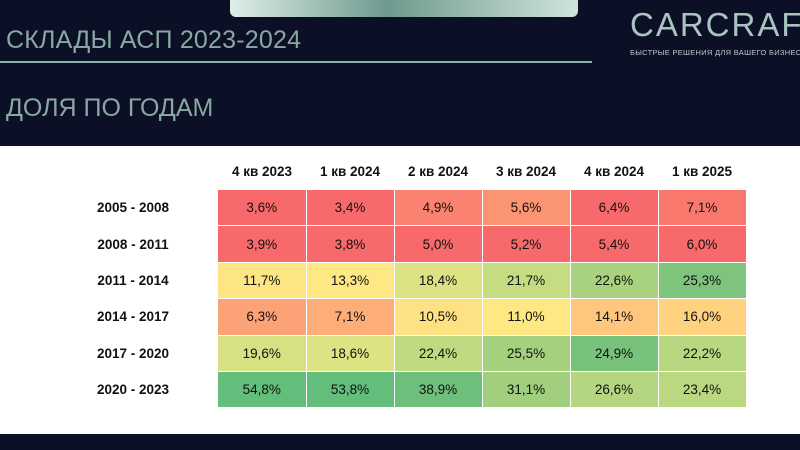  What do you see at coordinates (715, 24) in the screenshot?
I see `logo-name: CARCRAFT` at bounding box center [715, 24].